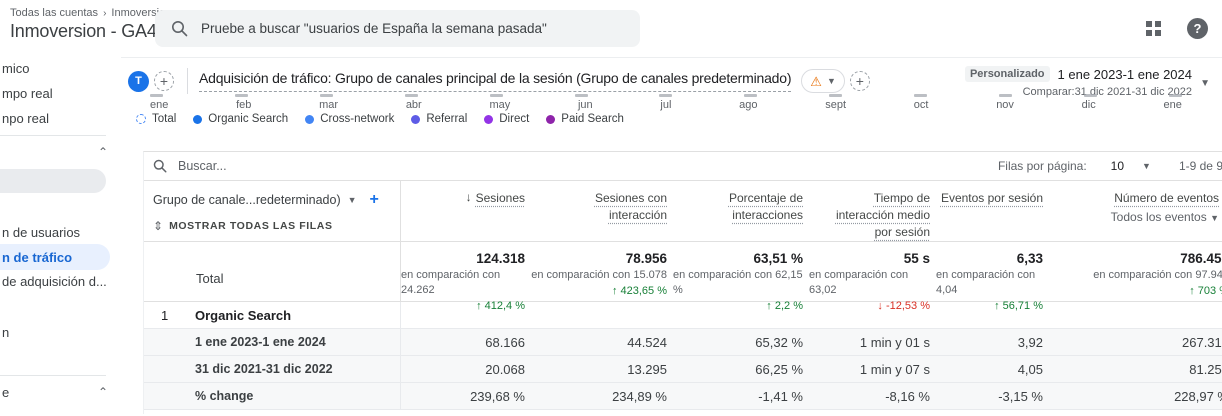 The image size is (1222, 416). Describe the element at coordinates (6, 332) in the screenshot. I see `sidebar-item-truncated-2: n` at that location.